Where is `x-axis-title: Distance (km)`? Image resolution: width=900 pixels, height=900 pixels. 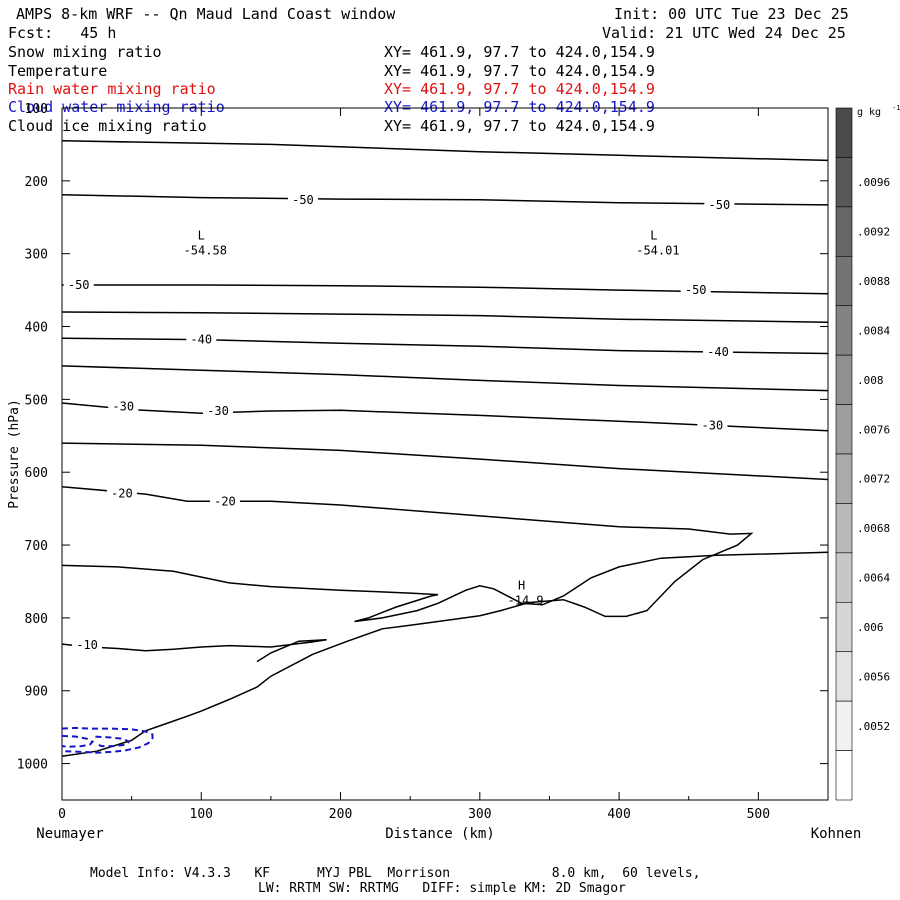 x-axis-title: Distance (km) is located at coordinates (440, 834).